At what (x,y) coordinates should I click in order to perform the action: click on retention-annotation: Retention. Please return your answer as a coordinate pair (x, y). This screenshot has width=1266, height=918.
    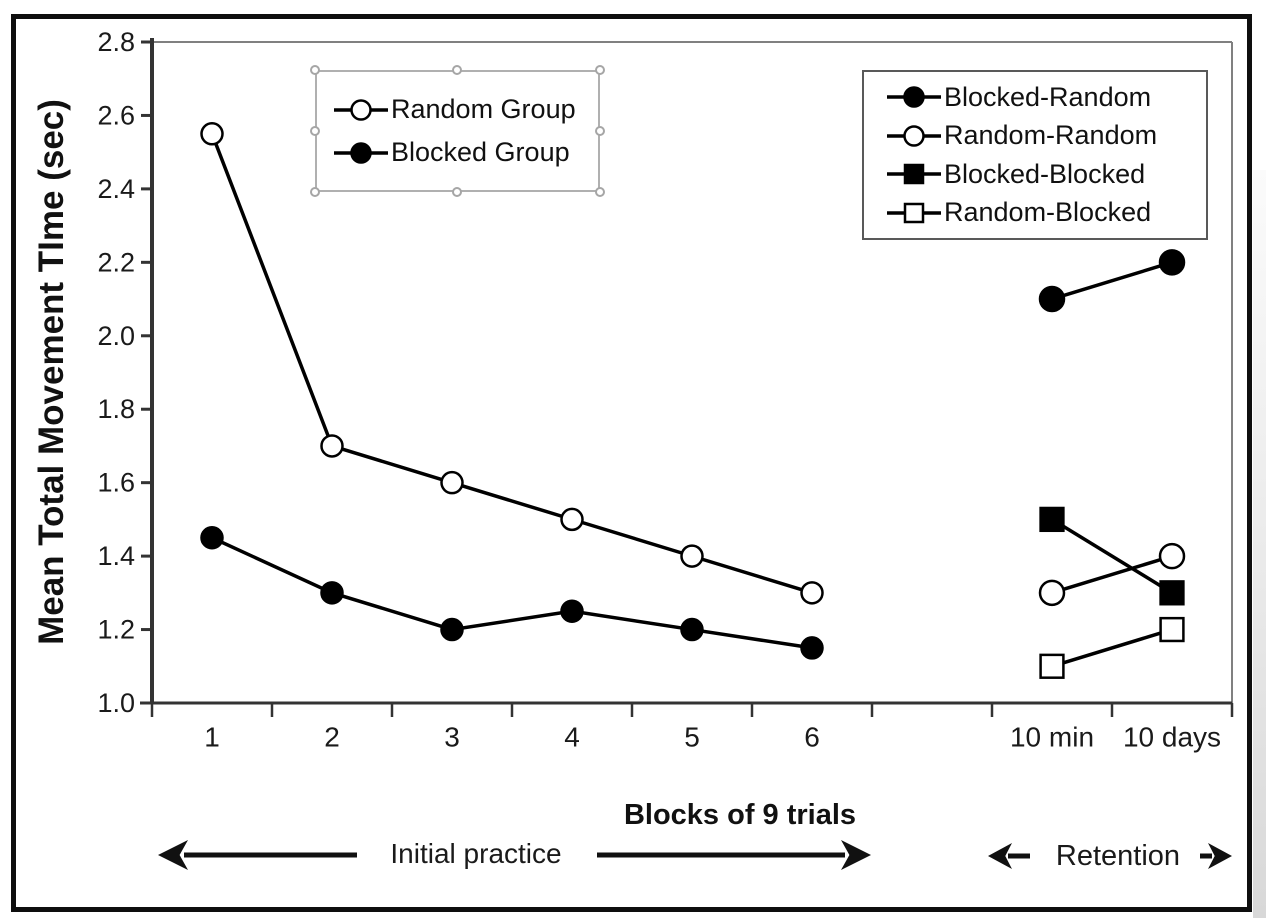
    Looking at the image, I should click on (1118, 856).